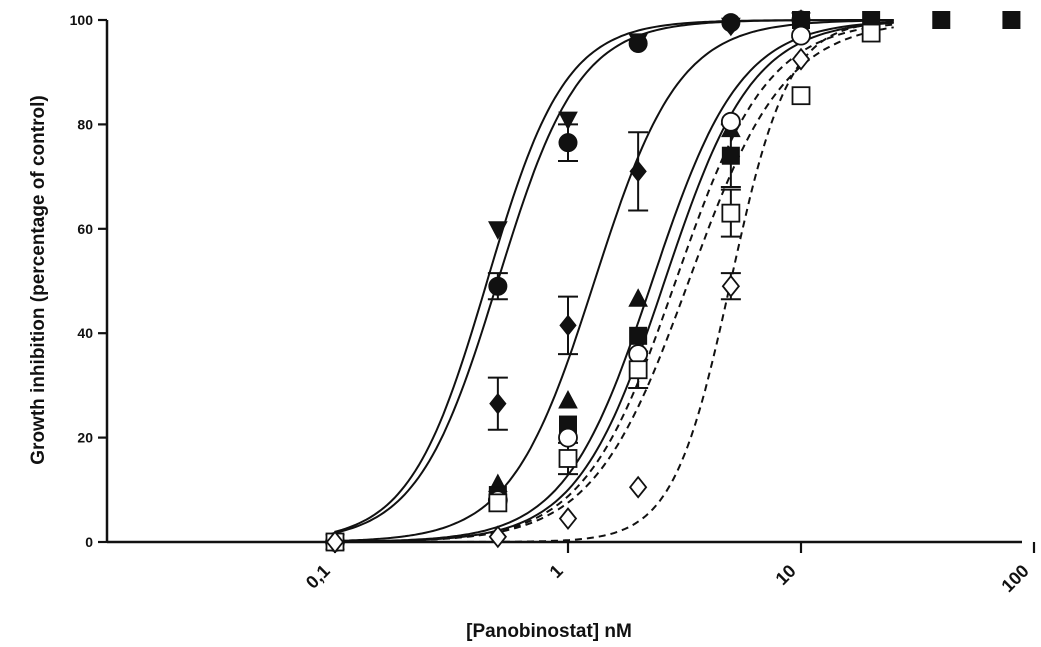 The image size is (1041, 647). I want to click on y-tick-label: 0, so click(89, 542).